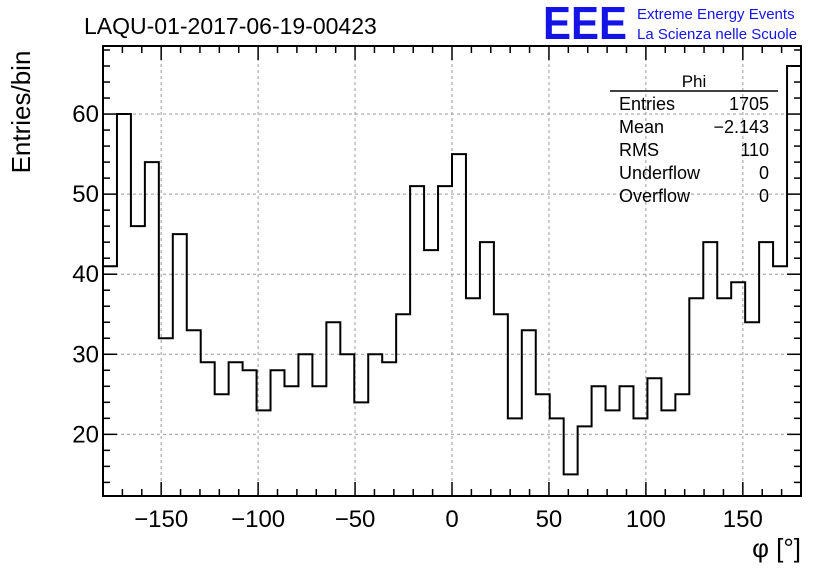 The width and height of the screenshot is (836, 572). I want to click on x-axis-label: φ [°], so click(776, 548).